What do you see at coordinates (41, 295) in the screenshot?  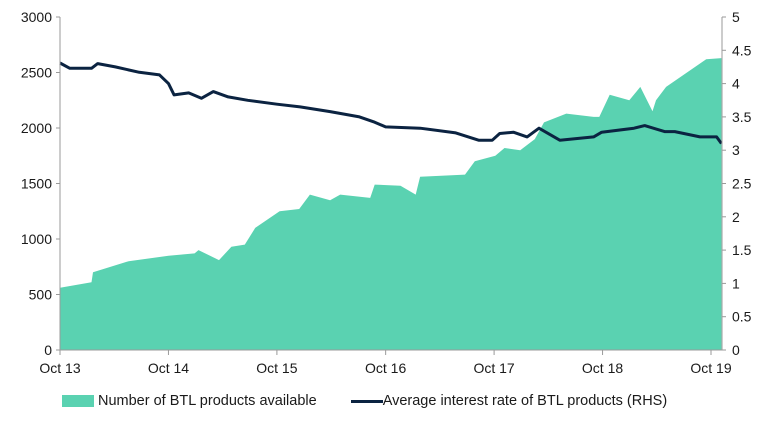 I see `y-tick-label: 500` at bounding box center [41, 295].